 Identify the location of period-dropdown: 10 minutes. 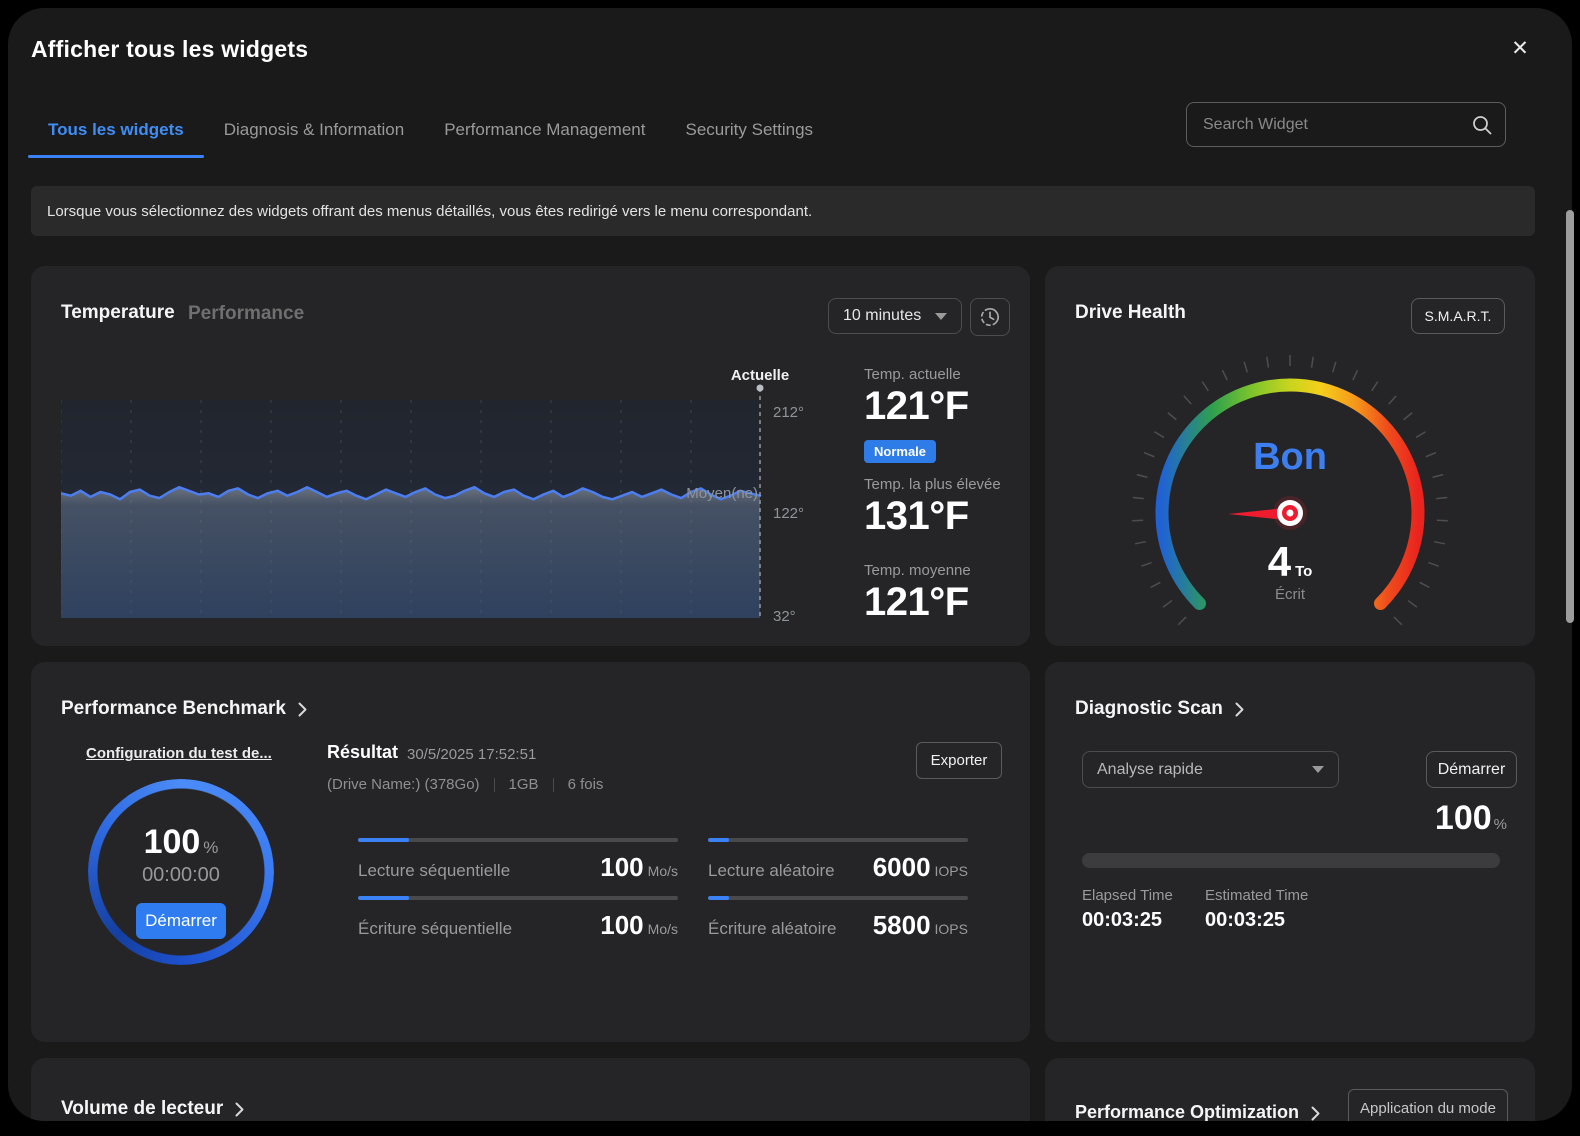
(895, 316).